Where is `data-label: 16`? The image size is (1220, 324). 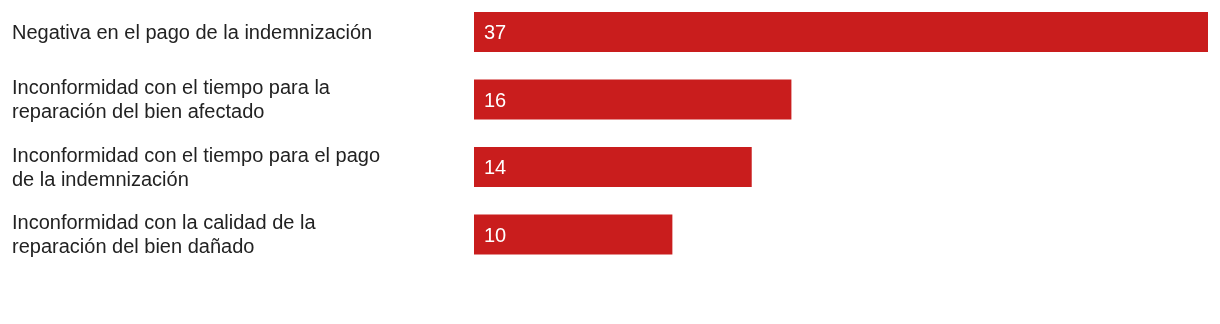
data-label: 16 is located at coordinates (495, 99).